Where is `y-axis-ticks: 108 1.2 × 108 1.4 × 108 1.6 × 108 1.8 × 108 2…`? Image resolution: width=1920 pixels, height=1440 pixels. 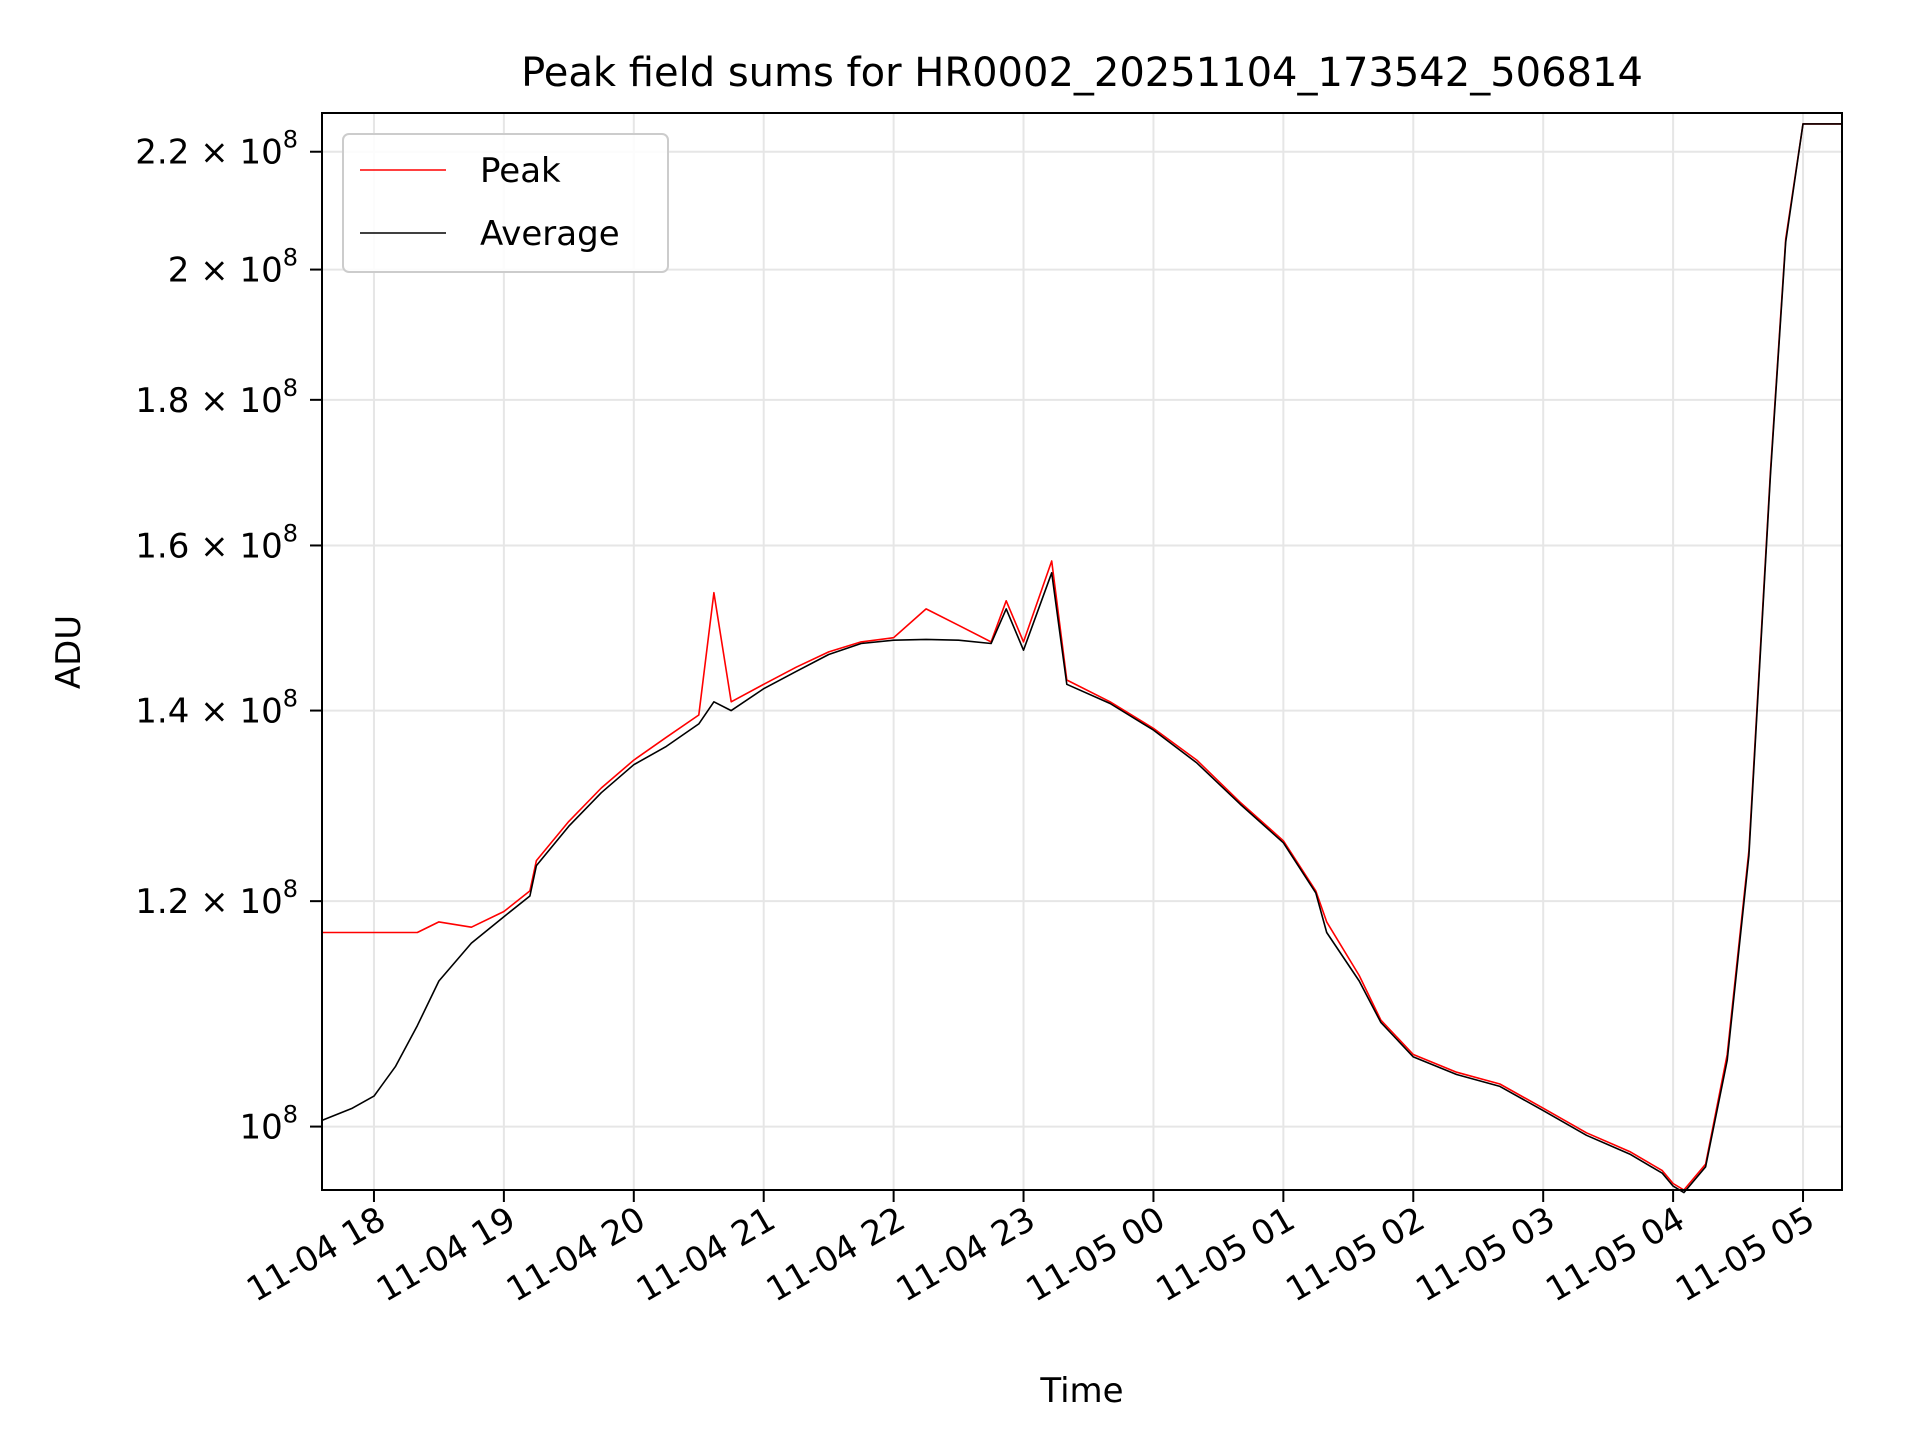
y-axis-ticks: 108 1.2 × 108 1.4 × 108 1.6 × 108 1.8 × 108 2… is located at coordinates (228, 637).